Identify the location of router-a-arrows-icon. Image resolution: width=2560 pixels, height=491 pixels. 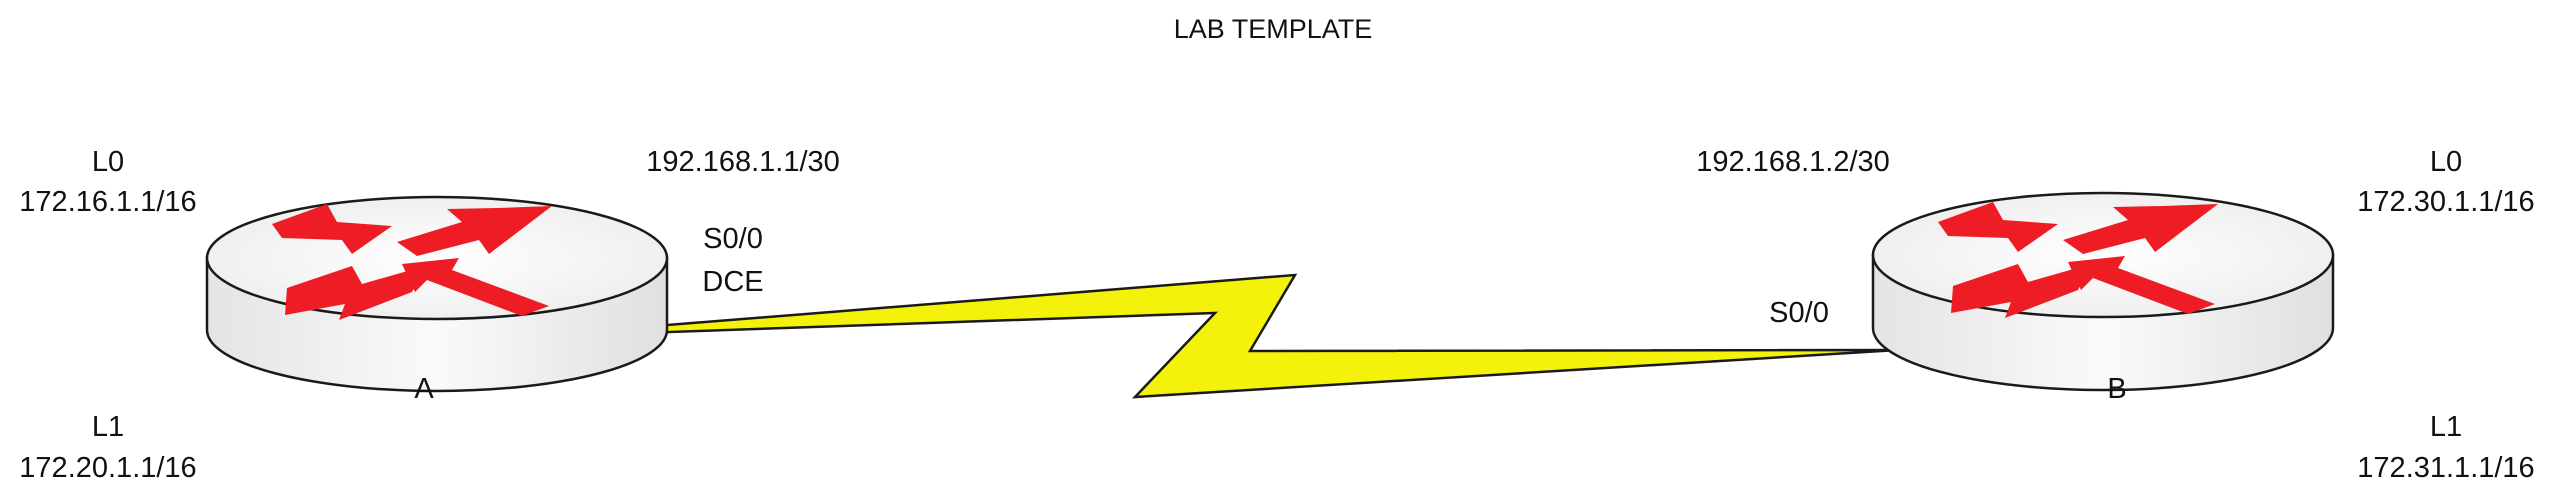
(412, 262).